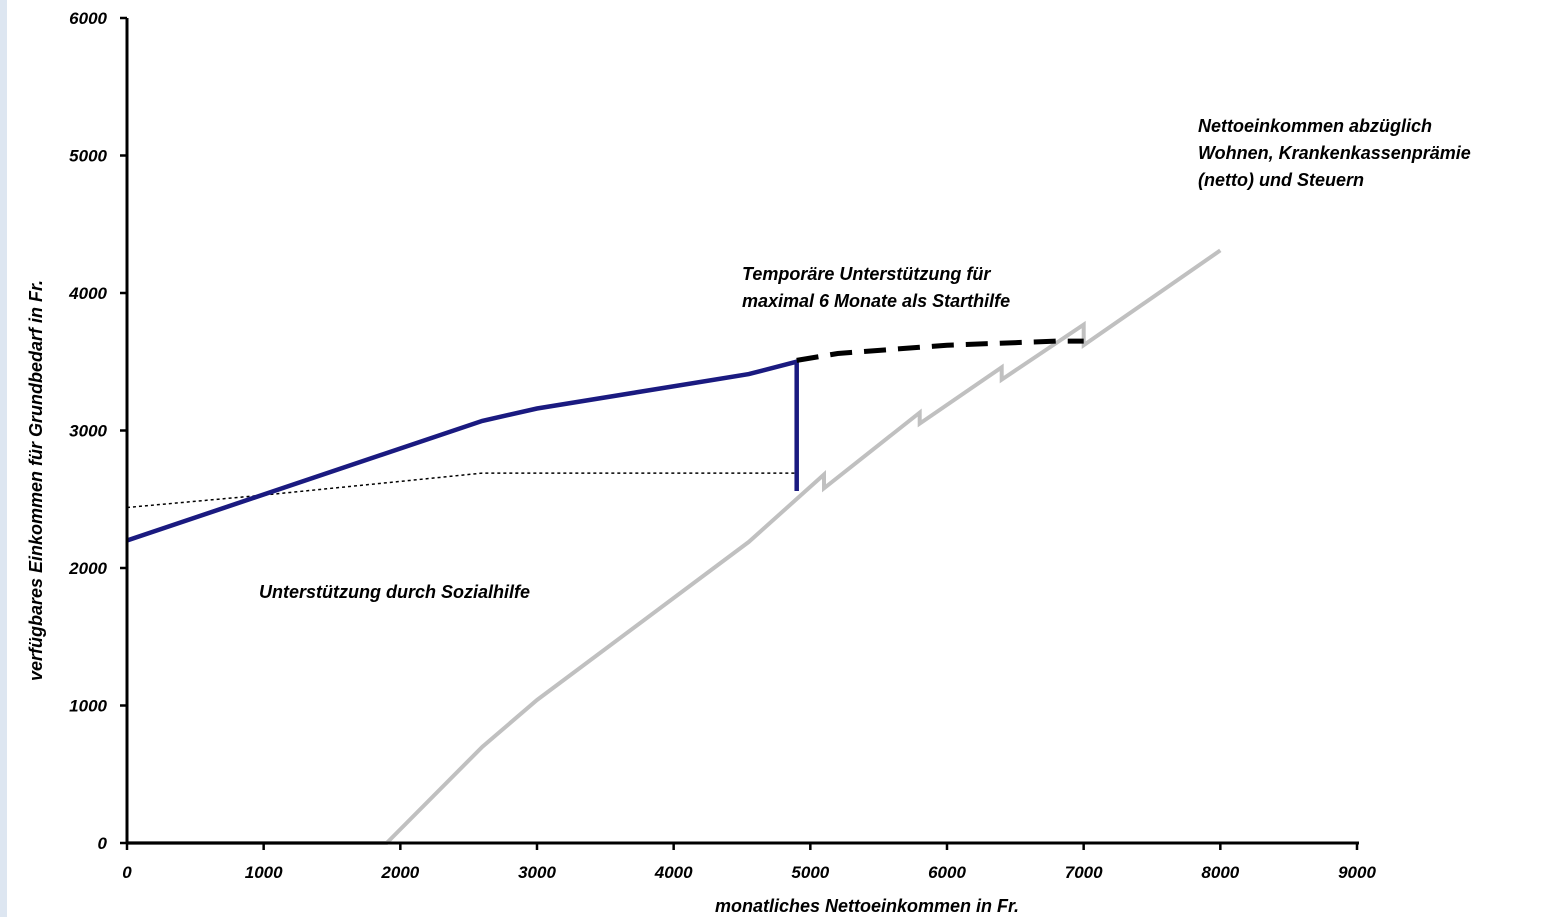  Describe the element at coordinates (1281, 180) in the screenshot. I see `annotation-net-income-line: (netto) und Steuern` at that location.